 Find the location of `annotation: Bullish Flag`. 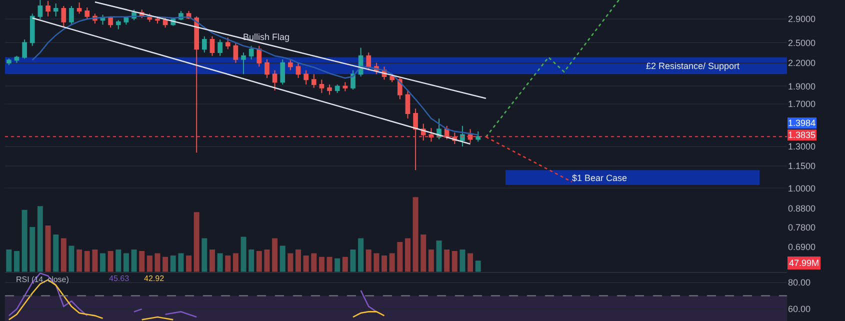

annotation: Bullish Flag is located at coordinates (266, 37).